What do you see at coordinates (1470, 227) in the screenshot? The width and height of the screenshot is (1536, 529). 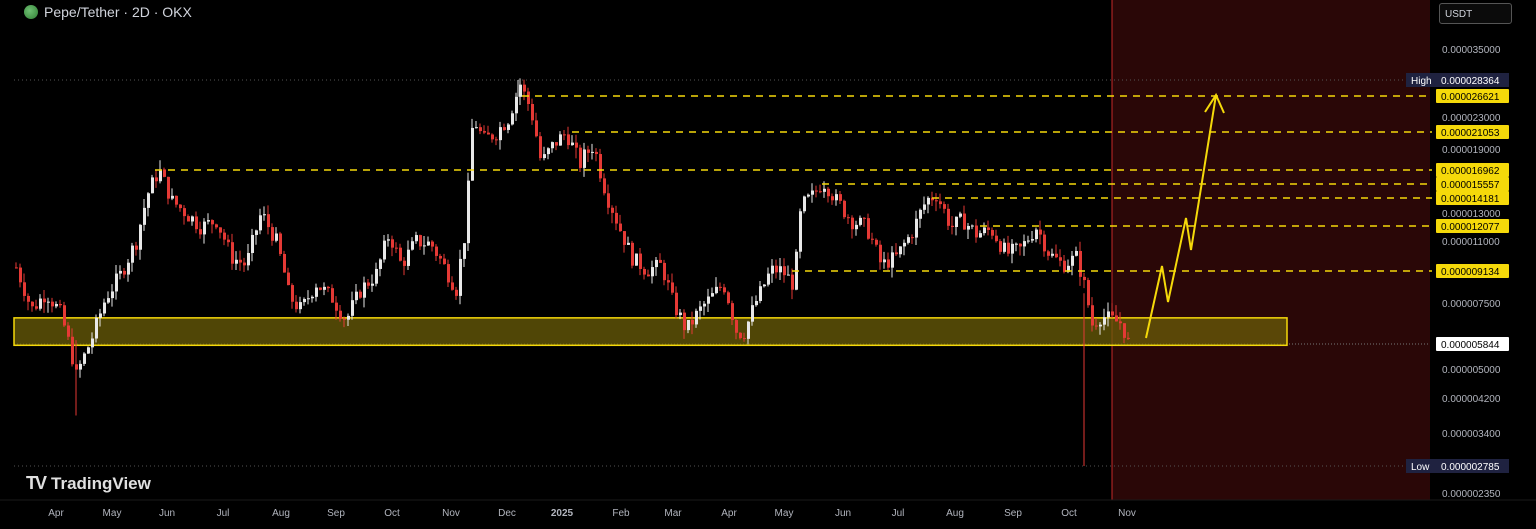 I see `level-price-label: 0.000012077` at bounding box center [1470, 227].